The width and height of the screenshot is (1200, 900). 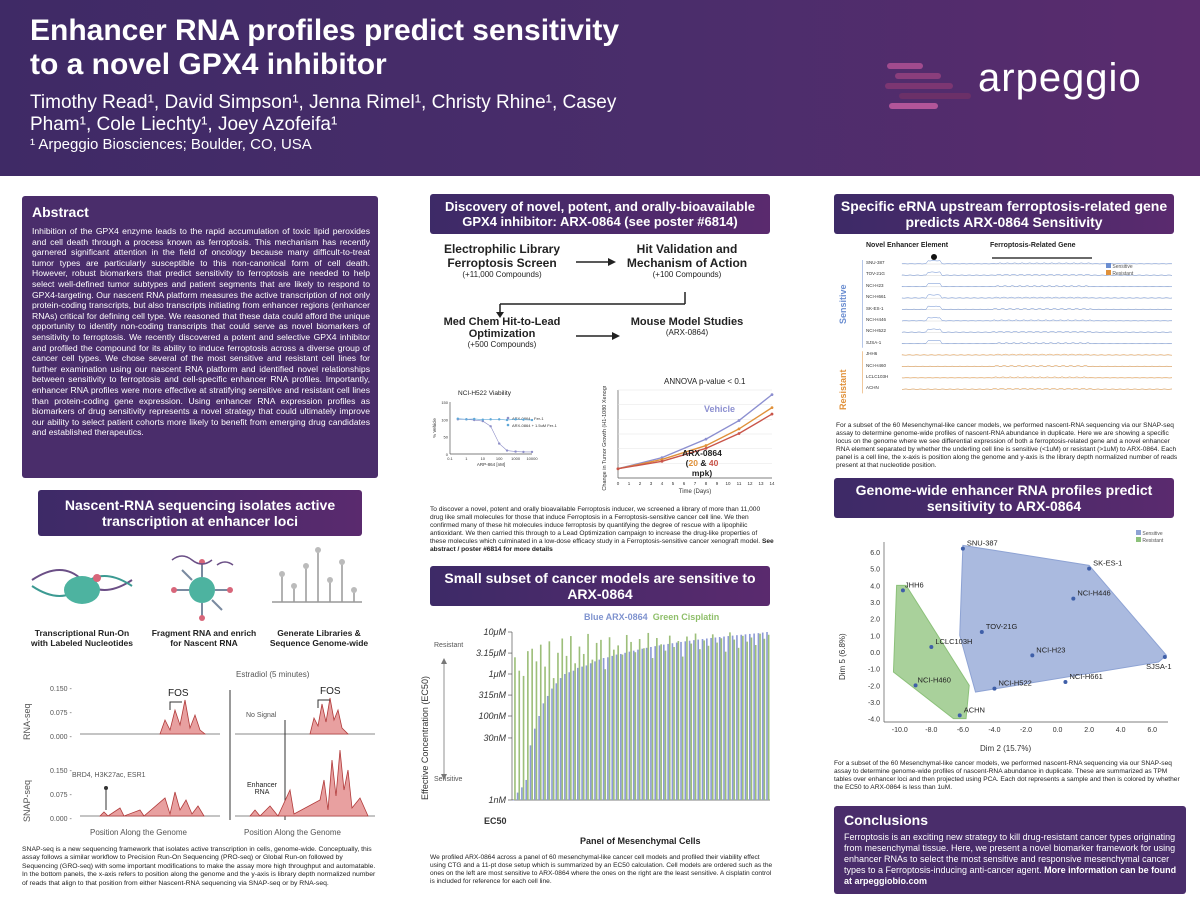 What do you see at coordinates (900, 730) in the screenshot?
I see `pca-xtick: -10.0` at bounding box center [900, 730].